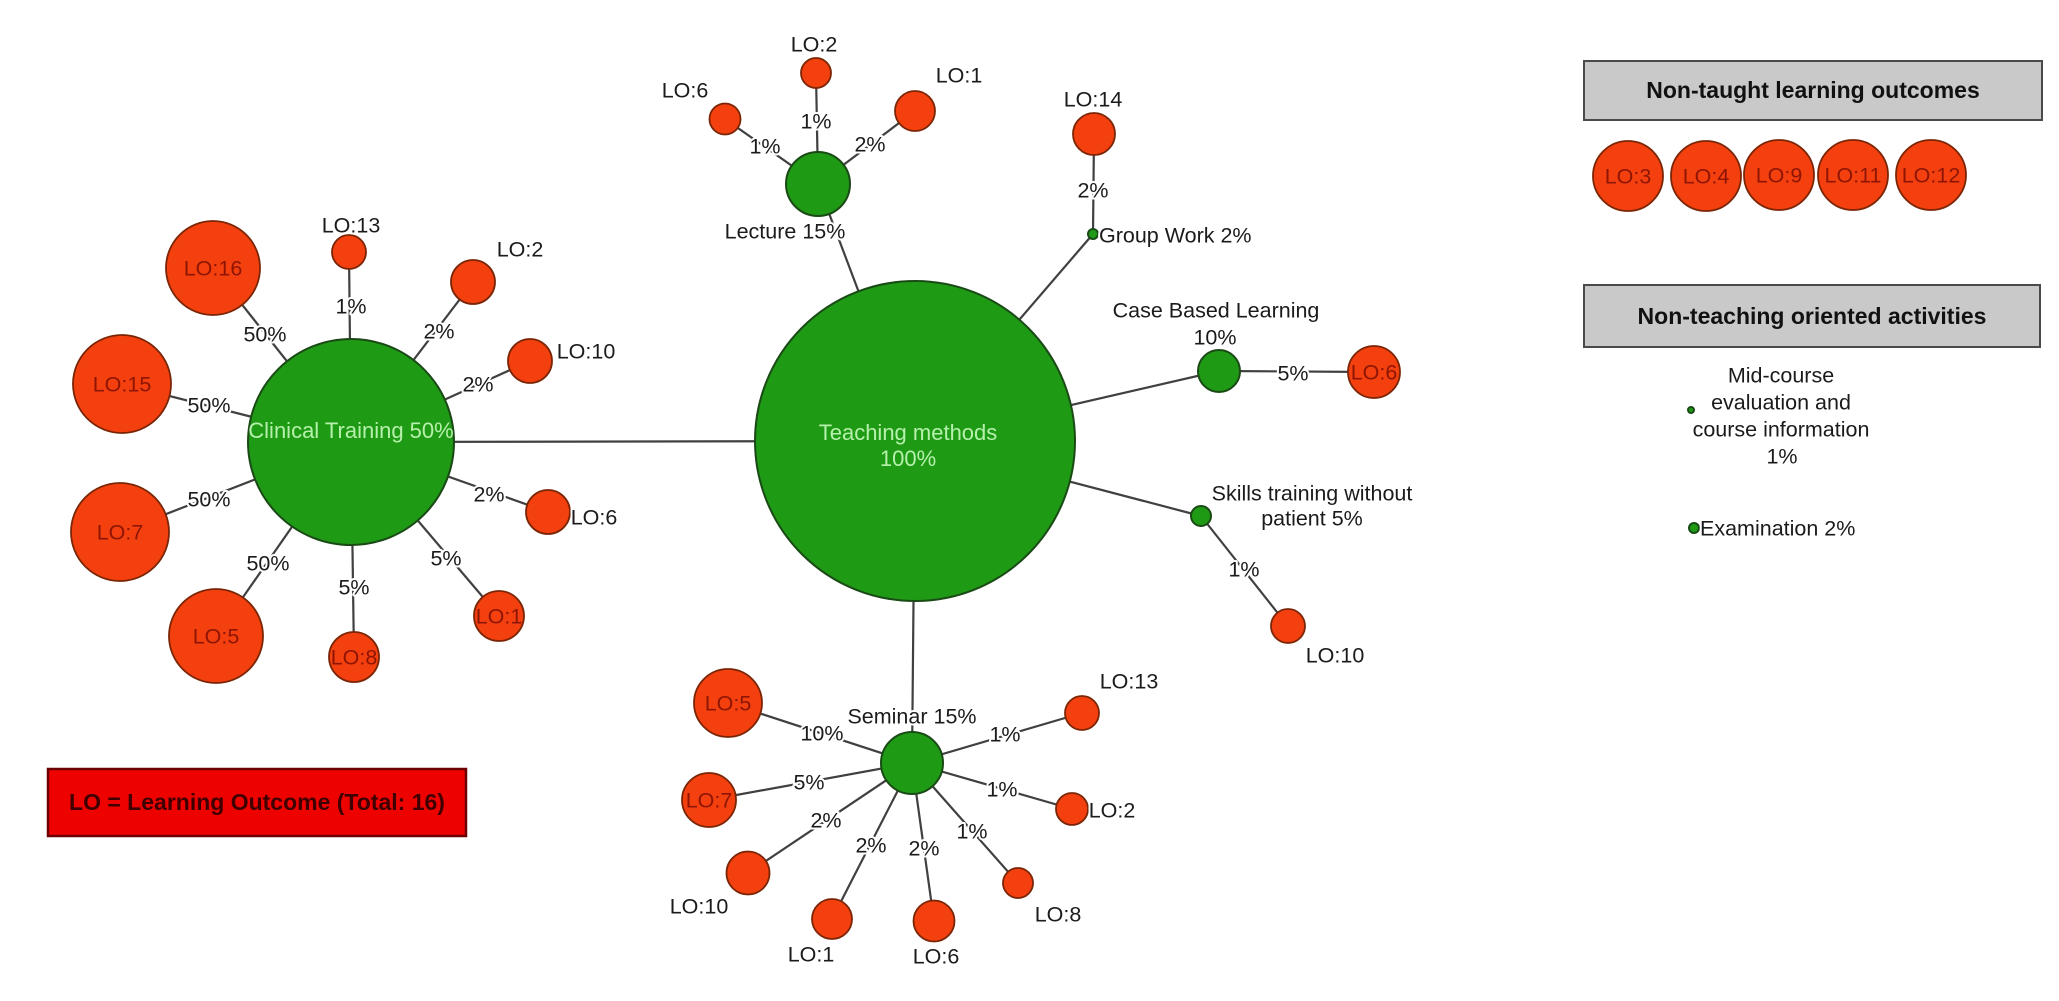 The image size is (2059, 1001). Describe the element at coordinates (122, 385) in the screenshot. I see `svg-text: LO:15` at that location.